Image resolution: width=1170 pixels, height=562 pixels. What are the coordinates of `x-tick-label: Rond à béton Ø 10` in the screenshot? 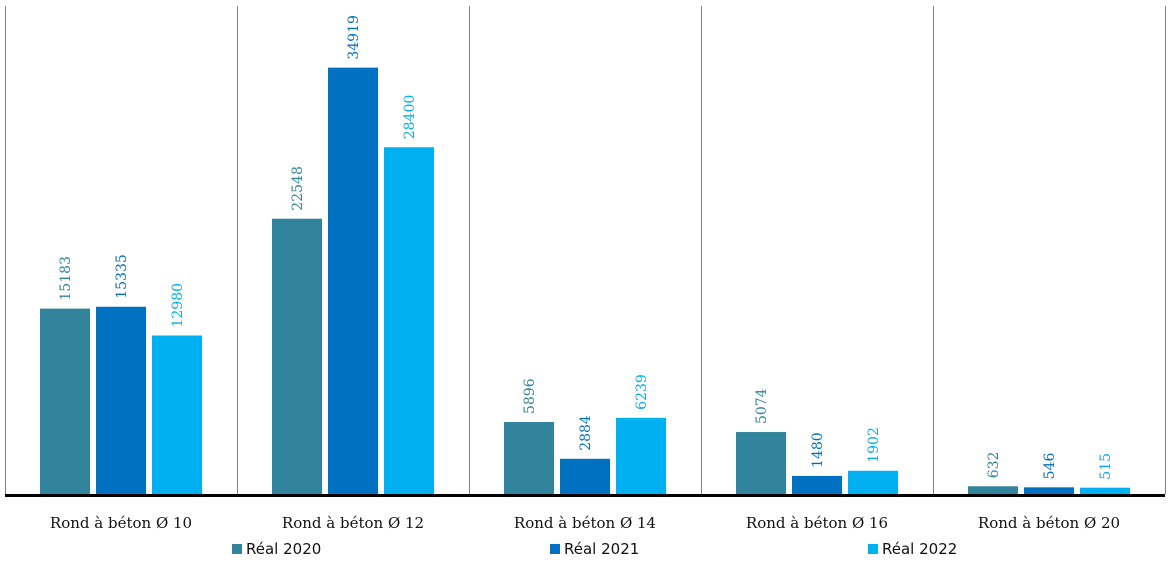 It's located at (121, 523).